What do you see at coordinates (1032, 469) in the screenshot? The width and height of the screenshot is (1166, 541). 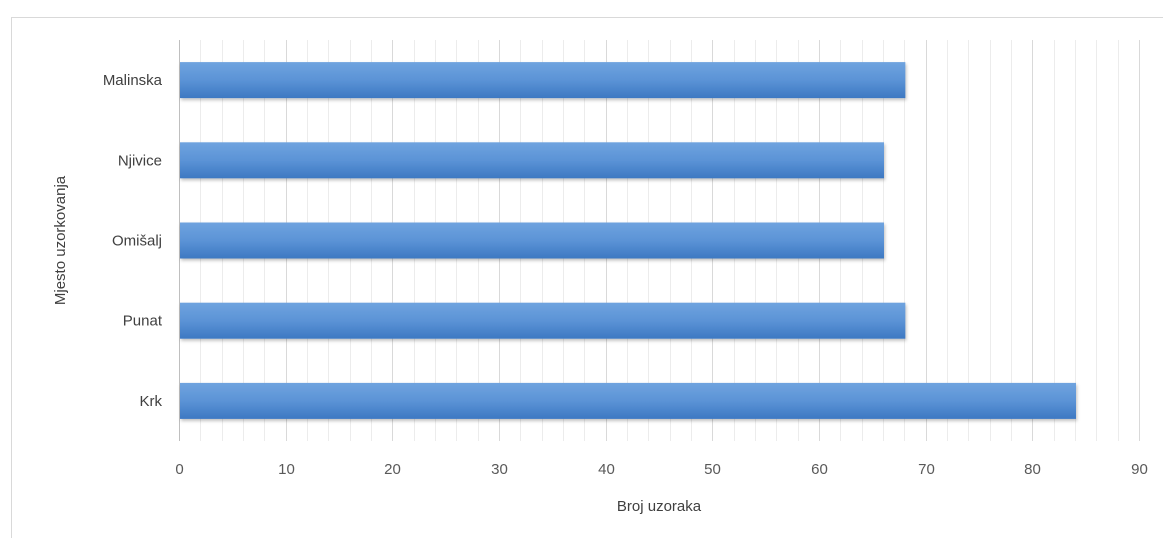 I see `x-tick-label: 80` at bounding box center [1032, 469].